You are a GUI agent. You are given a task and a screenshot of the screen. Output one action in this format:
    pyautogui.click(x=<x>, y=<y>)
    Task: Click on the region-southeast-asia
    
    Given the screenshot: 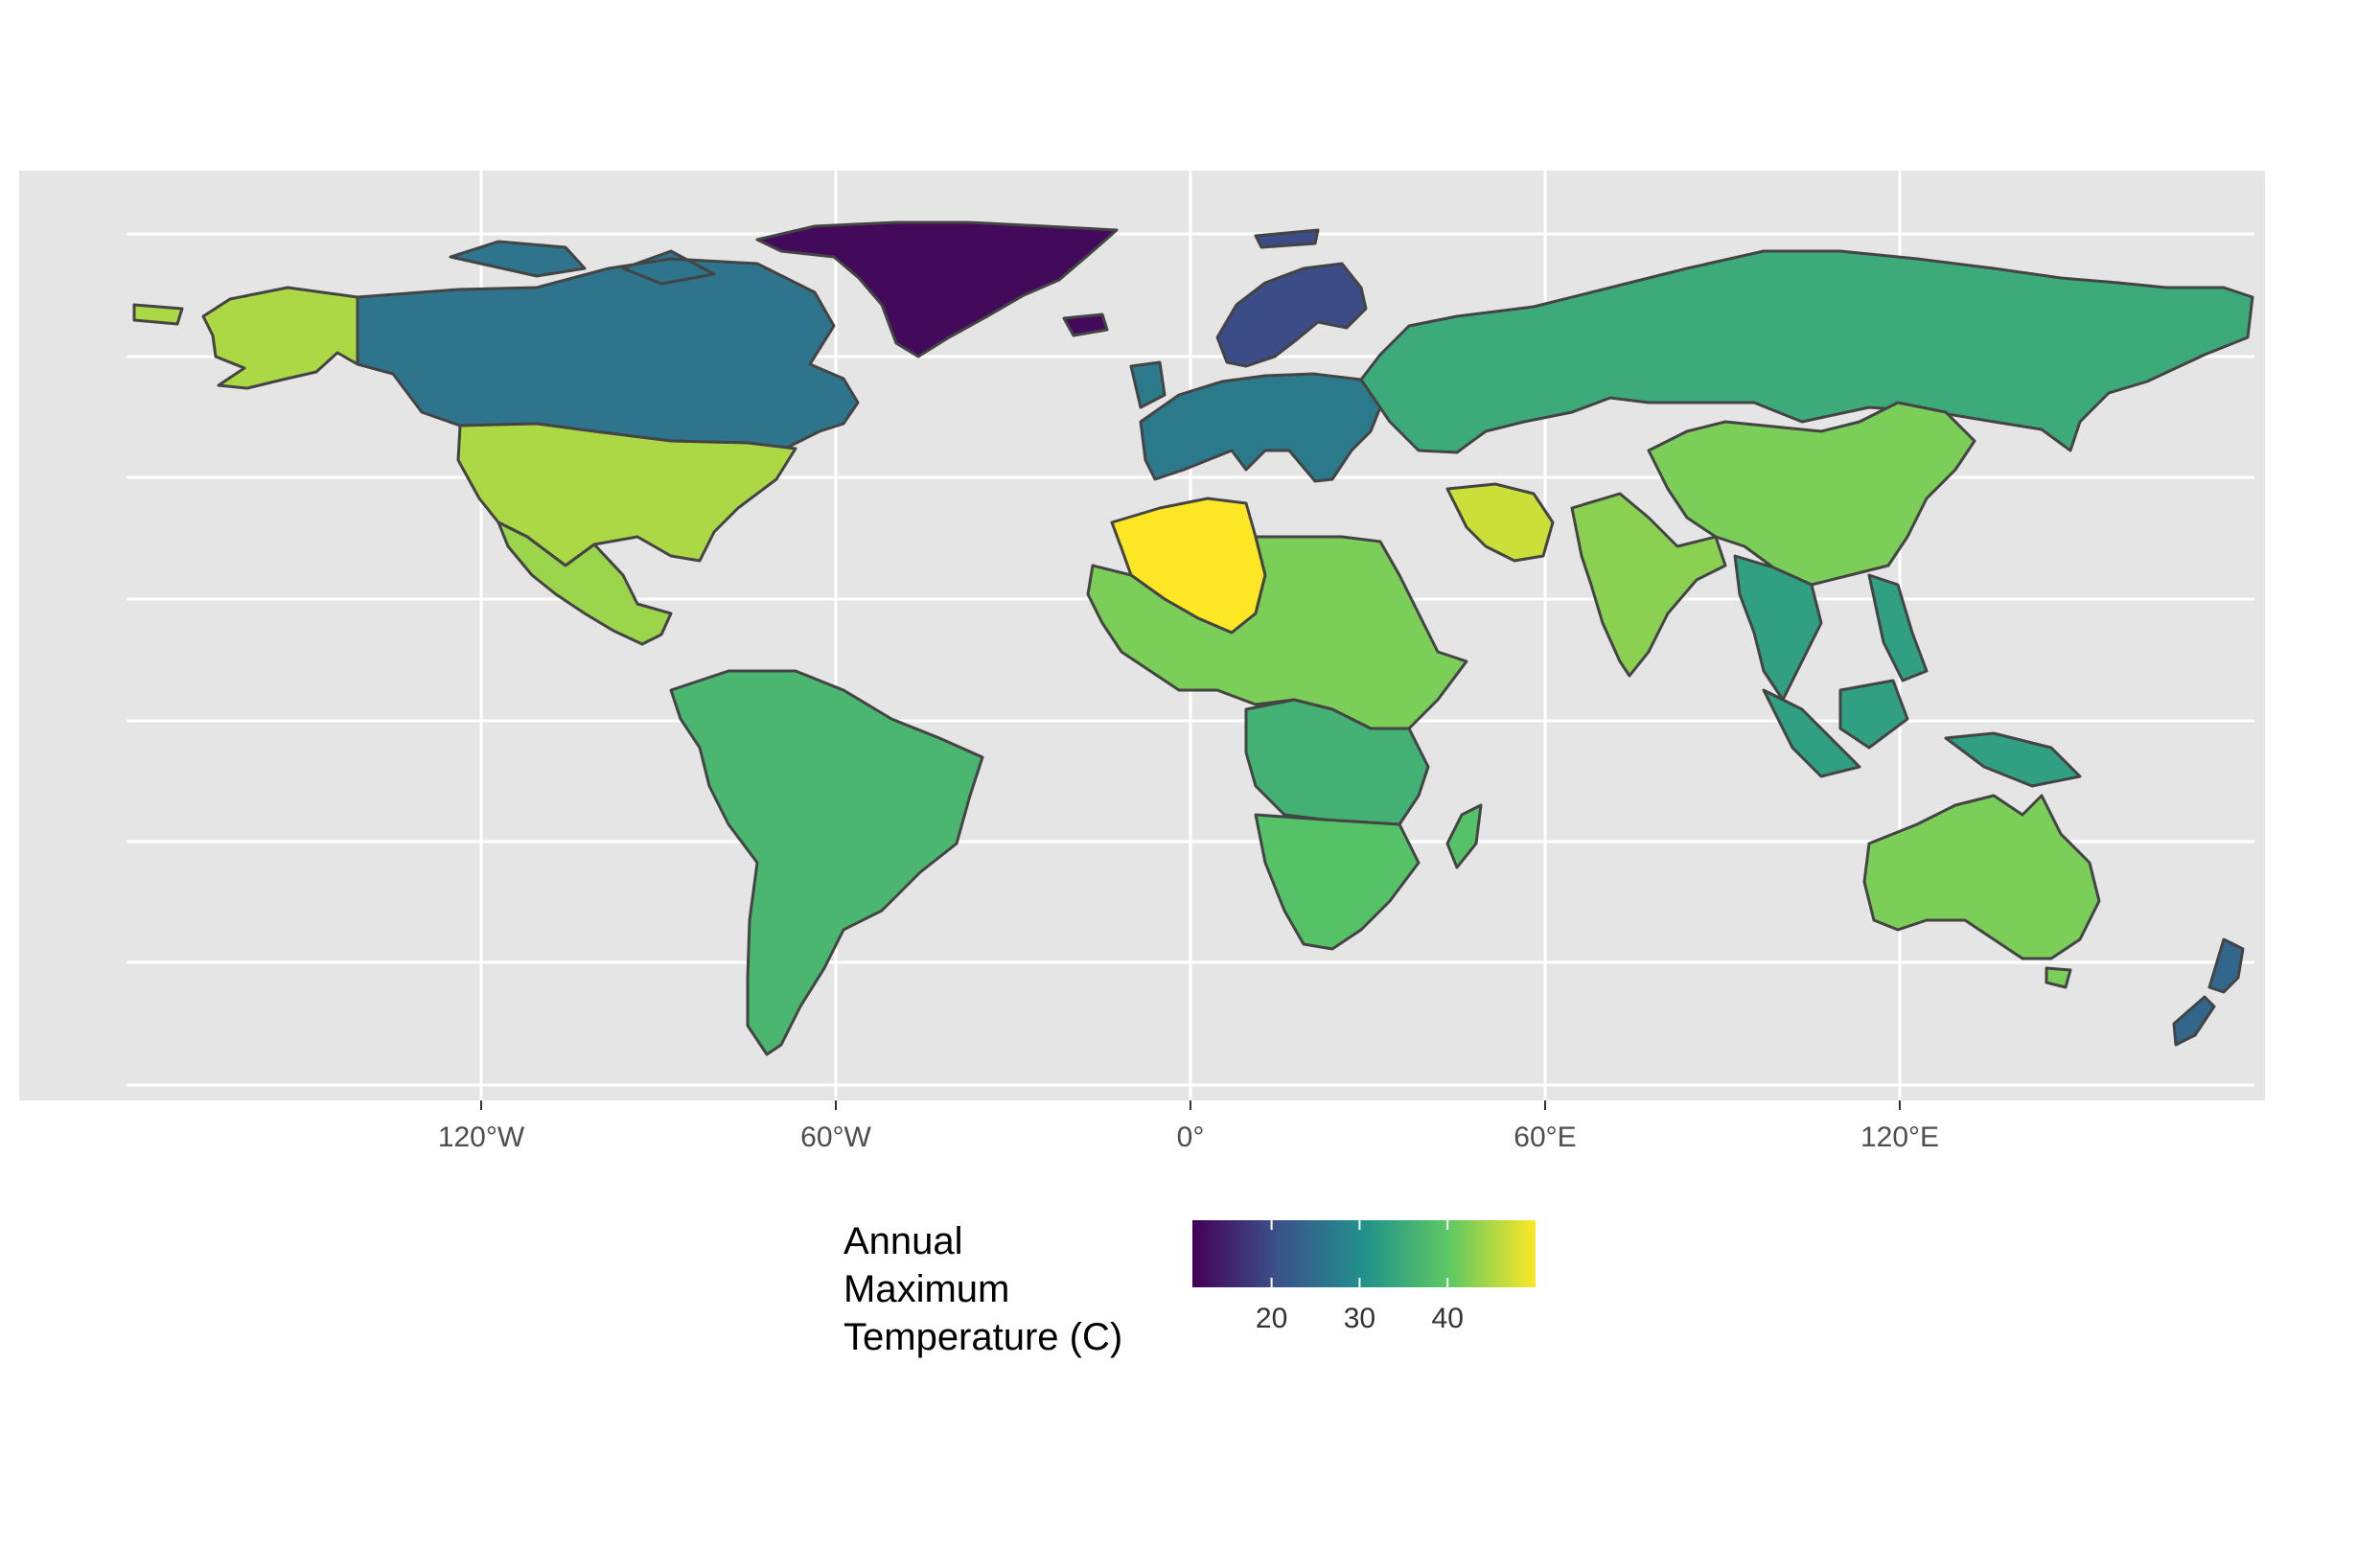 What is the action you would take?
    pyautogui.click(x=1907, y=671)
    